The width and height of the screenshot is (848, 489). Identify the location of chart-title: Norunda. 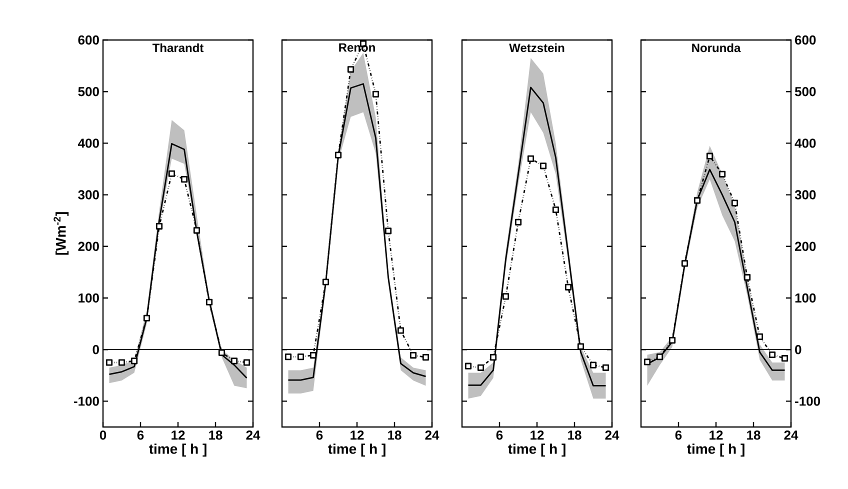
(716, 47).